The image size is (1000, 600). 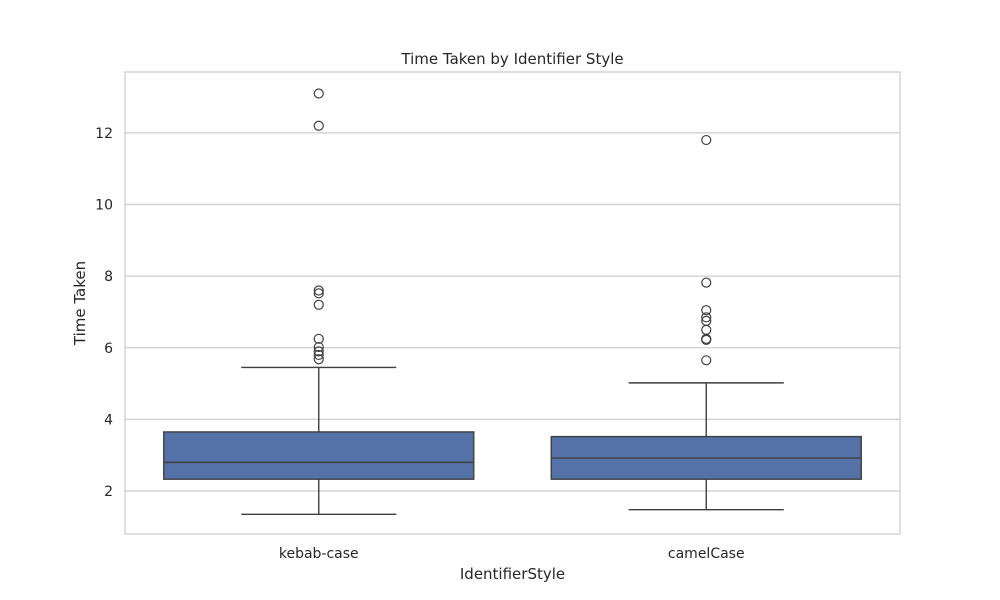 What do you see at coordinates (104, 206) in the screenshot?
I see `y-tick-label: 10` at bounding box center [104, 206].